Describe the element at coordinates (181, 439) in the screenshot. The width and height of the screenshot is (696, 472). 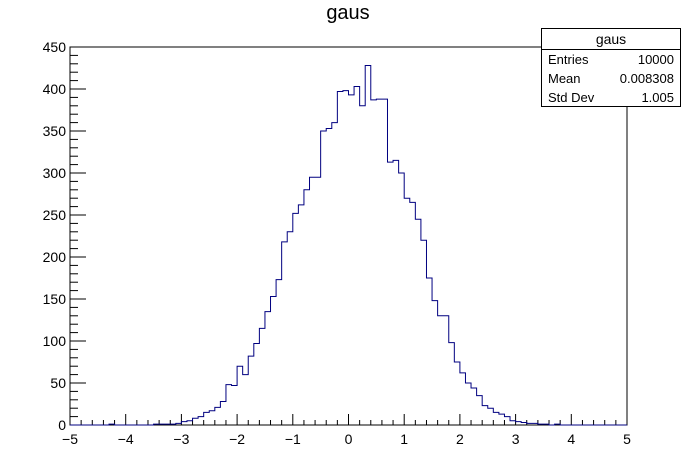
I see `x-tick-label: −3` at that location.